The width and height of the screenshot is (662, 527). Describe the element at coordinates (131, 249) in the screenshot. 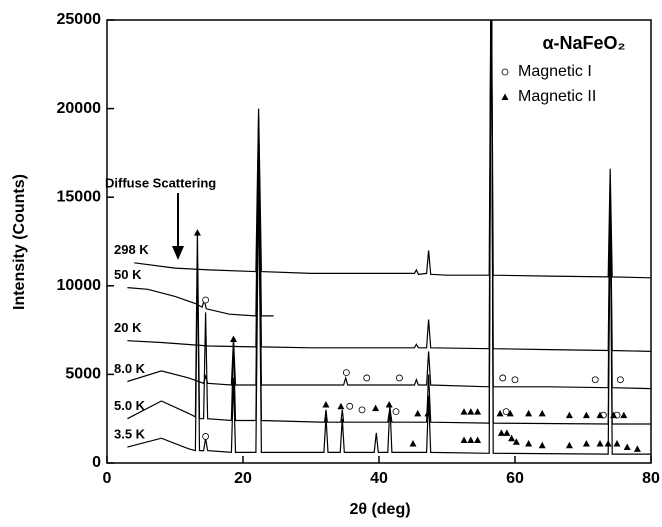

I see `curve-label: 298 K` at that location.